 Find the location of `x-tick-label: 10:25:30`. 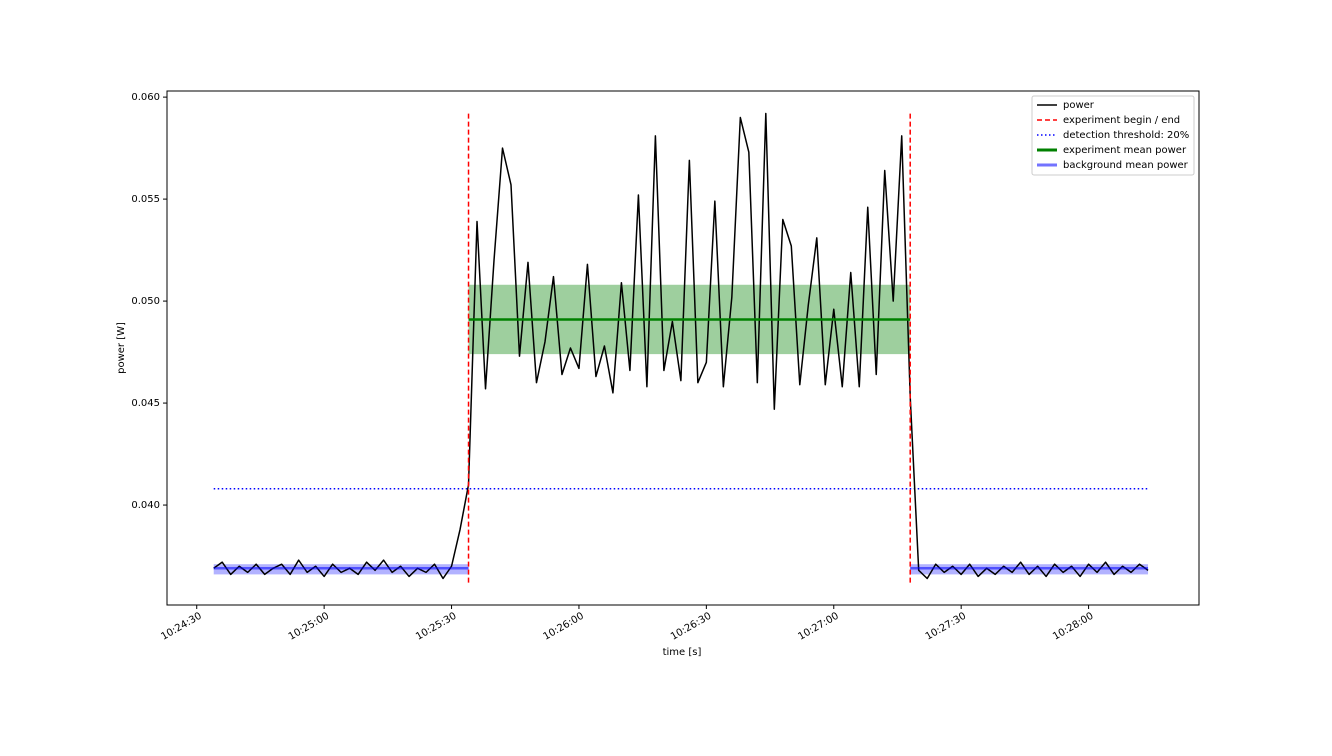

x-tick-label: 10:25:30 is located at coordinates (436, 627).